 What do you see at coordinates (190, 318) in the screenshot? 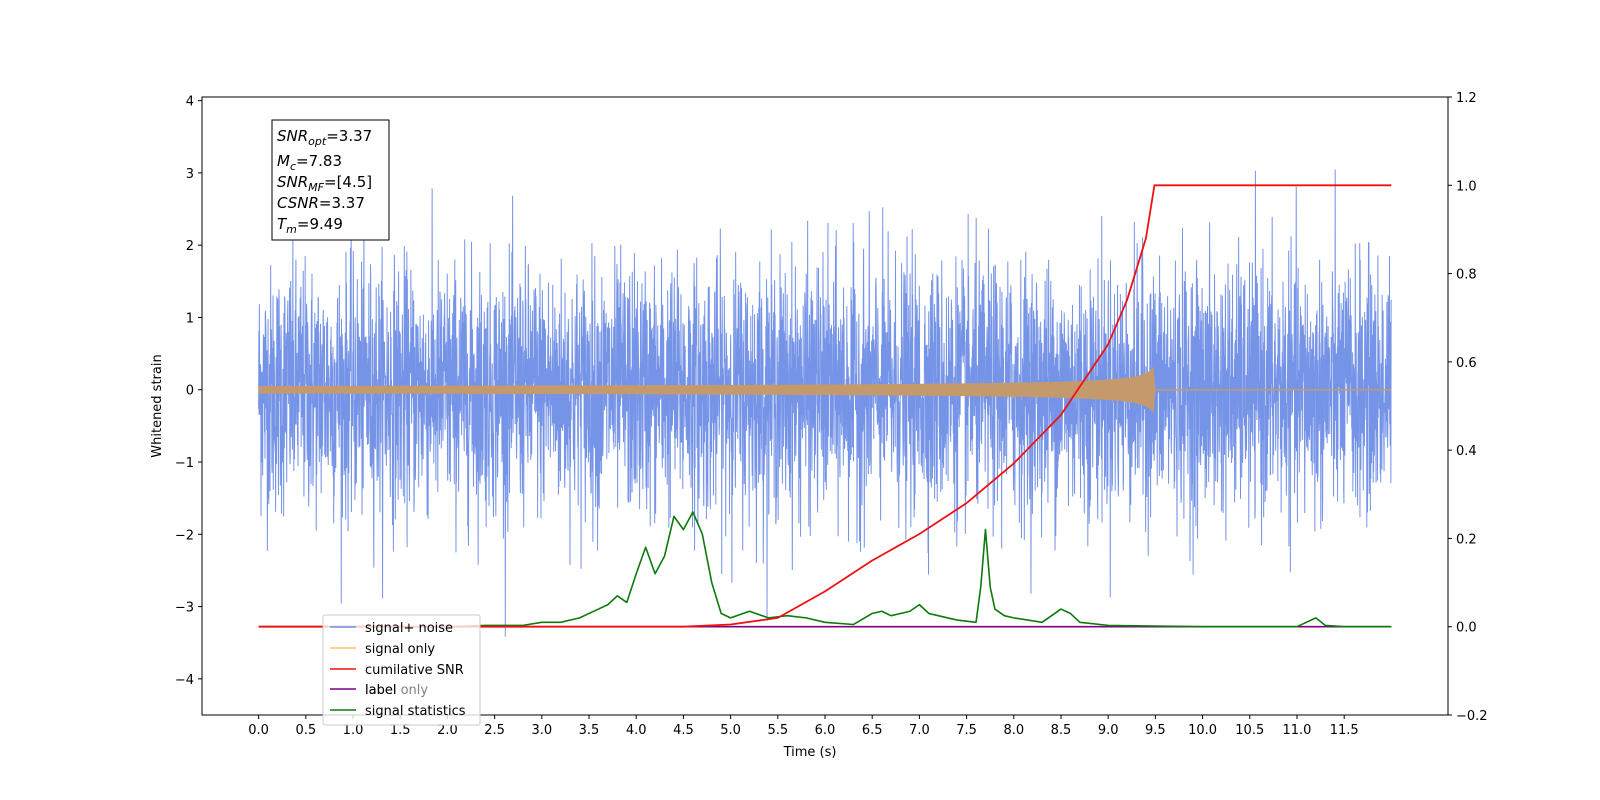
I see `y-tick-label: 1` at bounding box center [190, 318].